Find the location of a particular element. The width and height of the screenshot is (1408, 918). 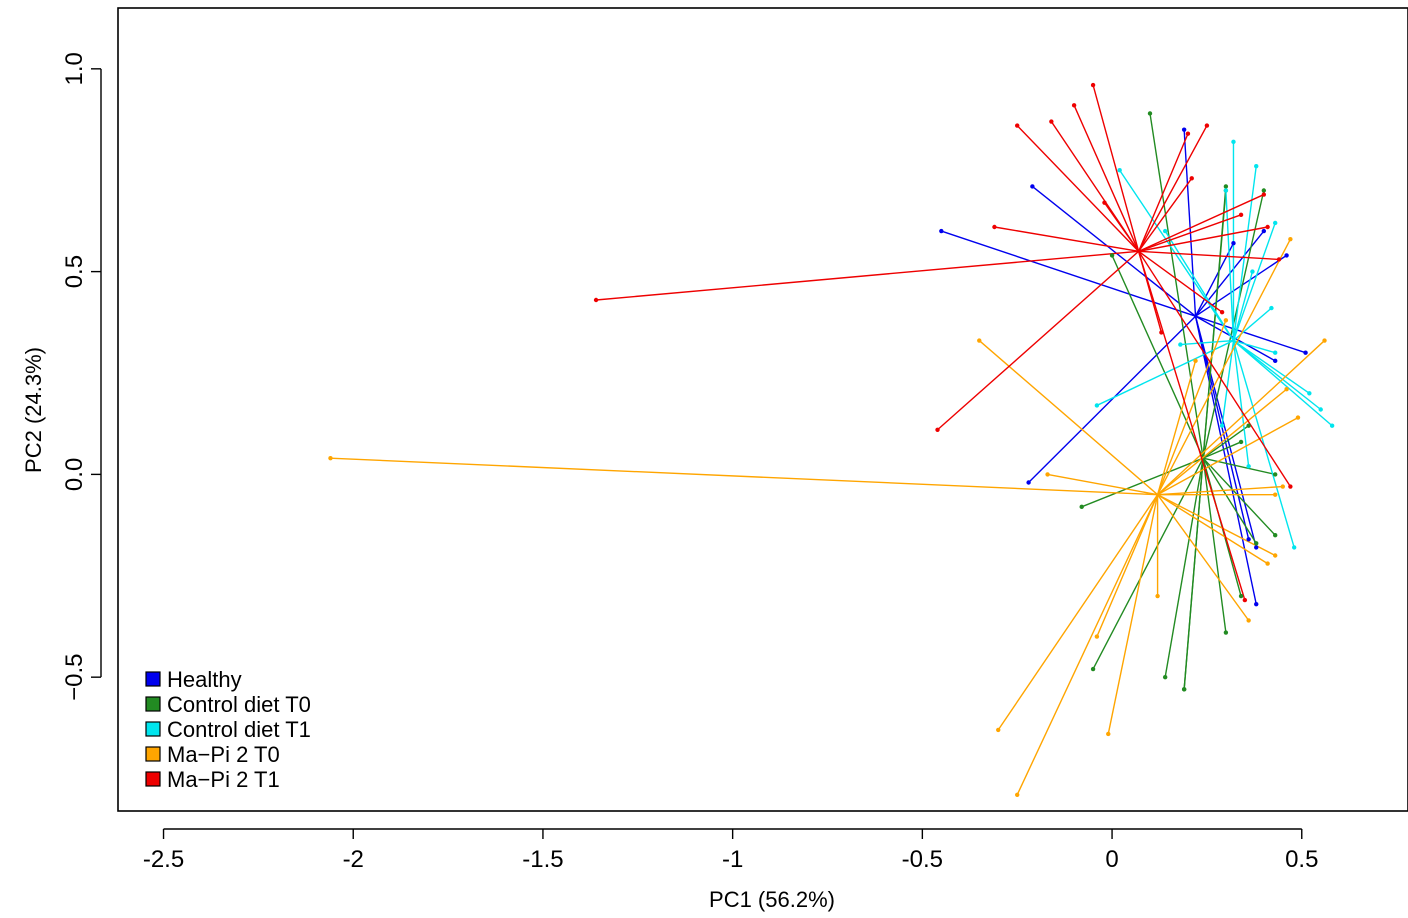

y-tick-label-3: 1.0 is located at coordinates (74, 68).